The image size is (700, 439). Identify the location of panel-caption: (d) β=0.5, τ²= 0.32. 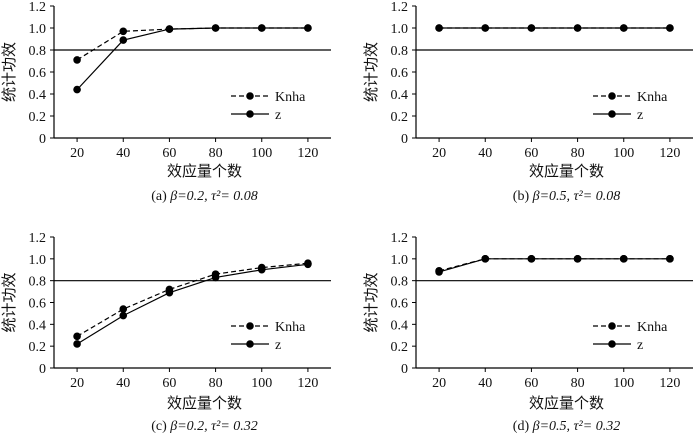
(566, 426).